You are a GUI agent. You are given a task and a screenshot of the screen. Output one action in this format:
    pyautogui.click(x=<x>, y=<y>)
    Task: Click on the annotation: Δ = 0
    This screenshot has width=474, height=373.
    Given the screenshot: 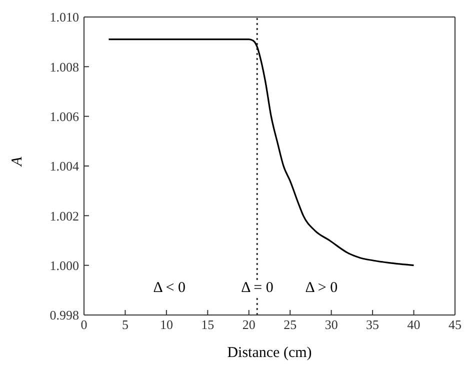 What is the action you would take?
    pyautogui.click(x=257, y=288)
    